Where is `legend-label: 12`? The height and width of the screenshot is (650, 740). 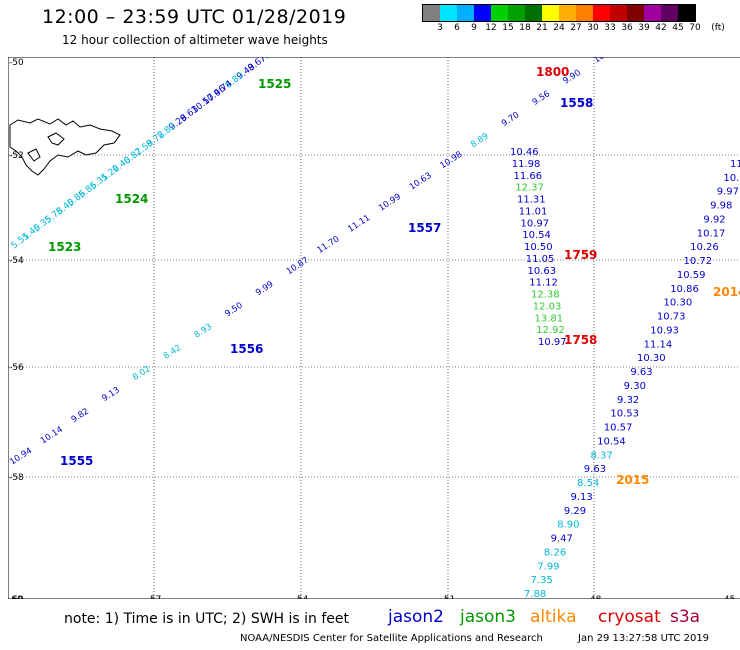
legend-label: 12 is located at coordinates (491, 28).